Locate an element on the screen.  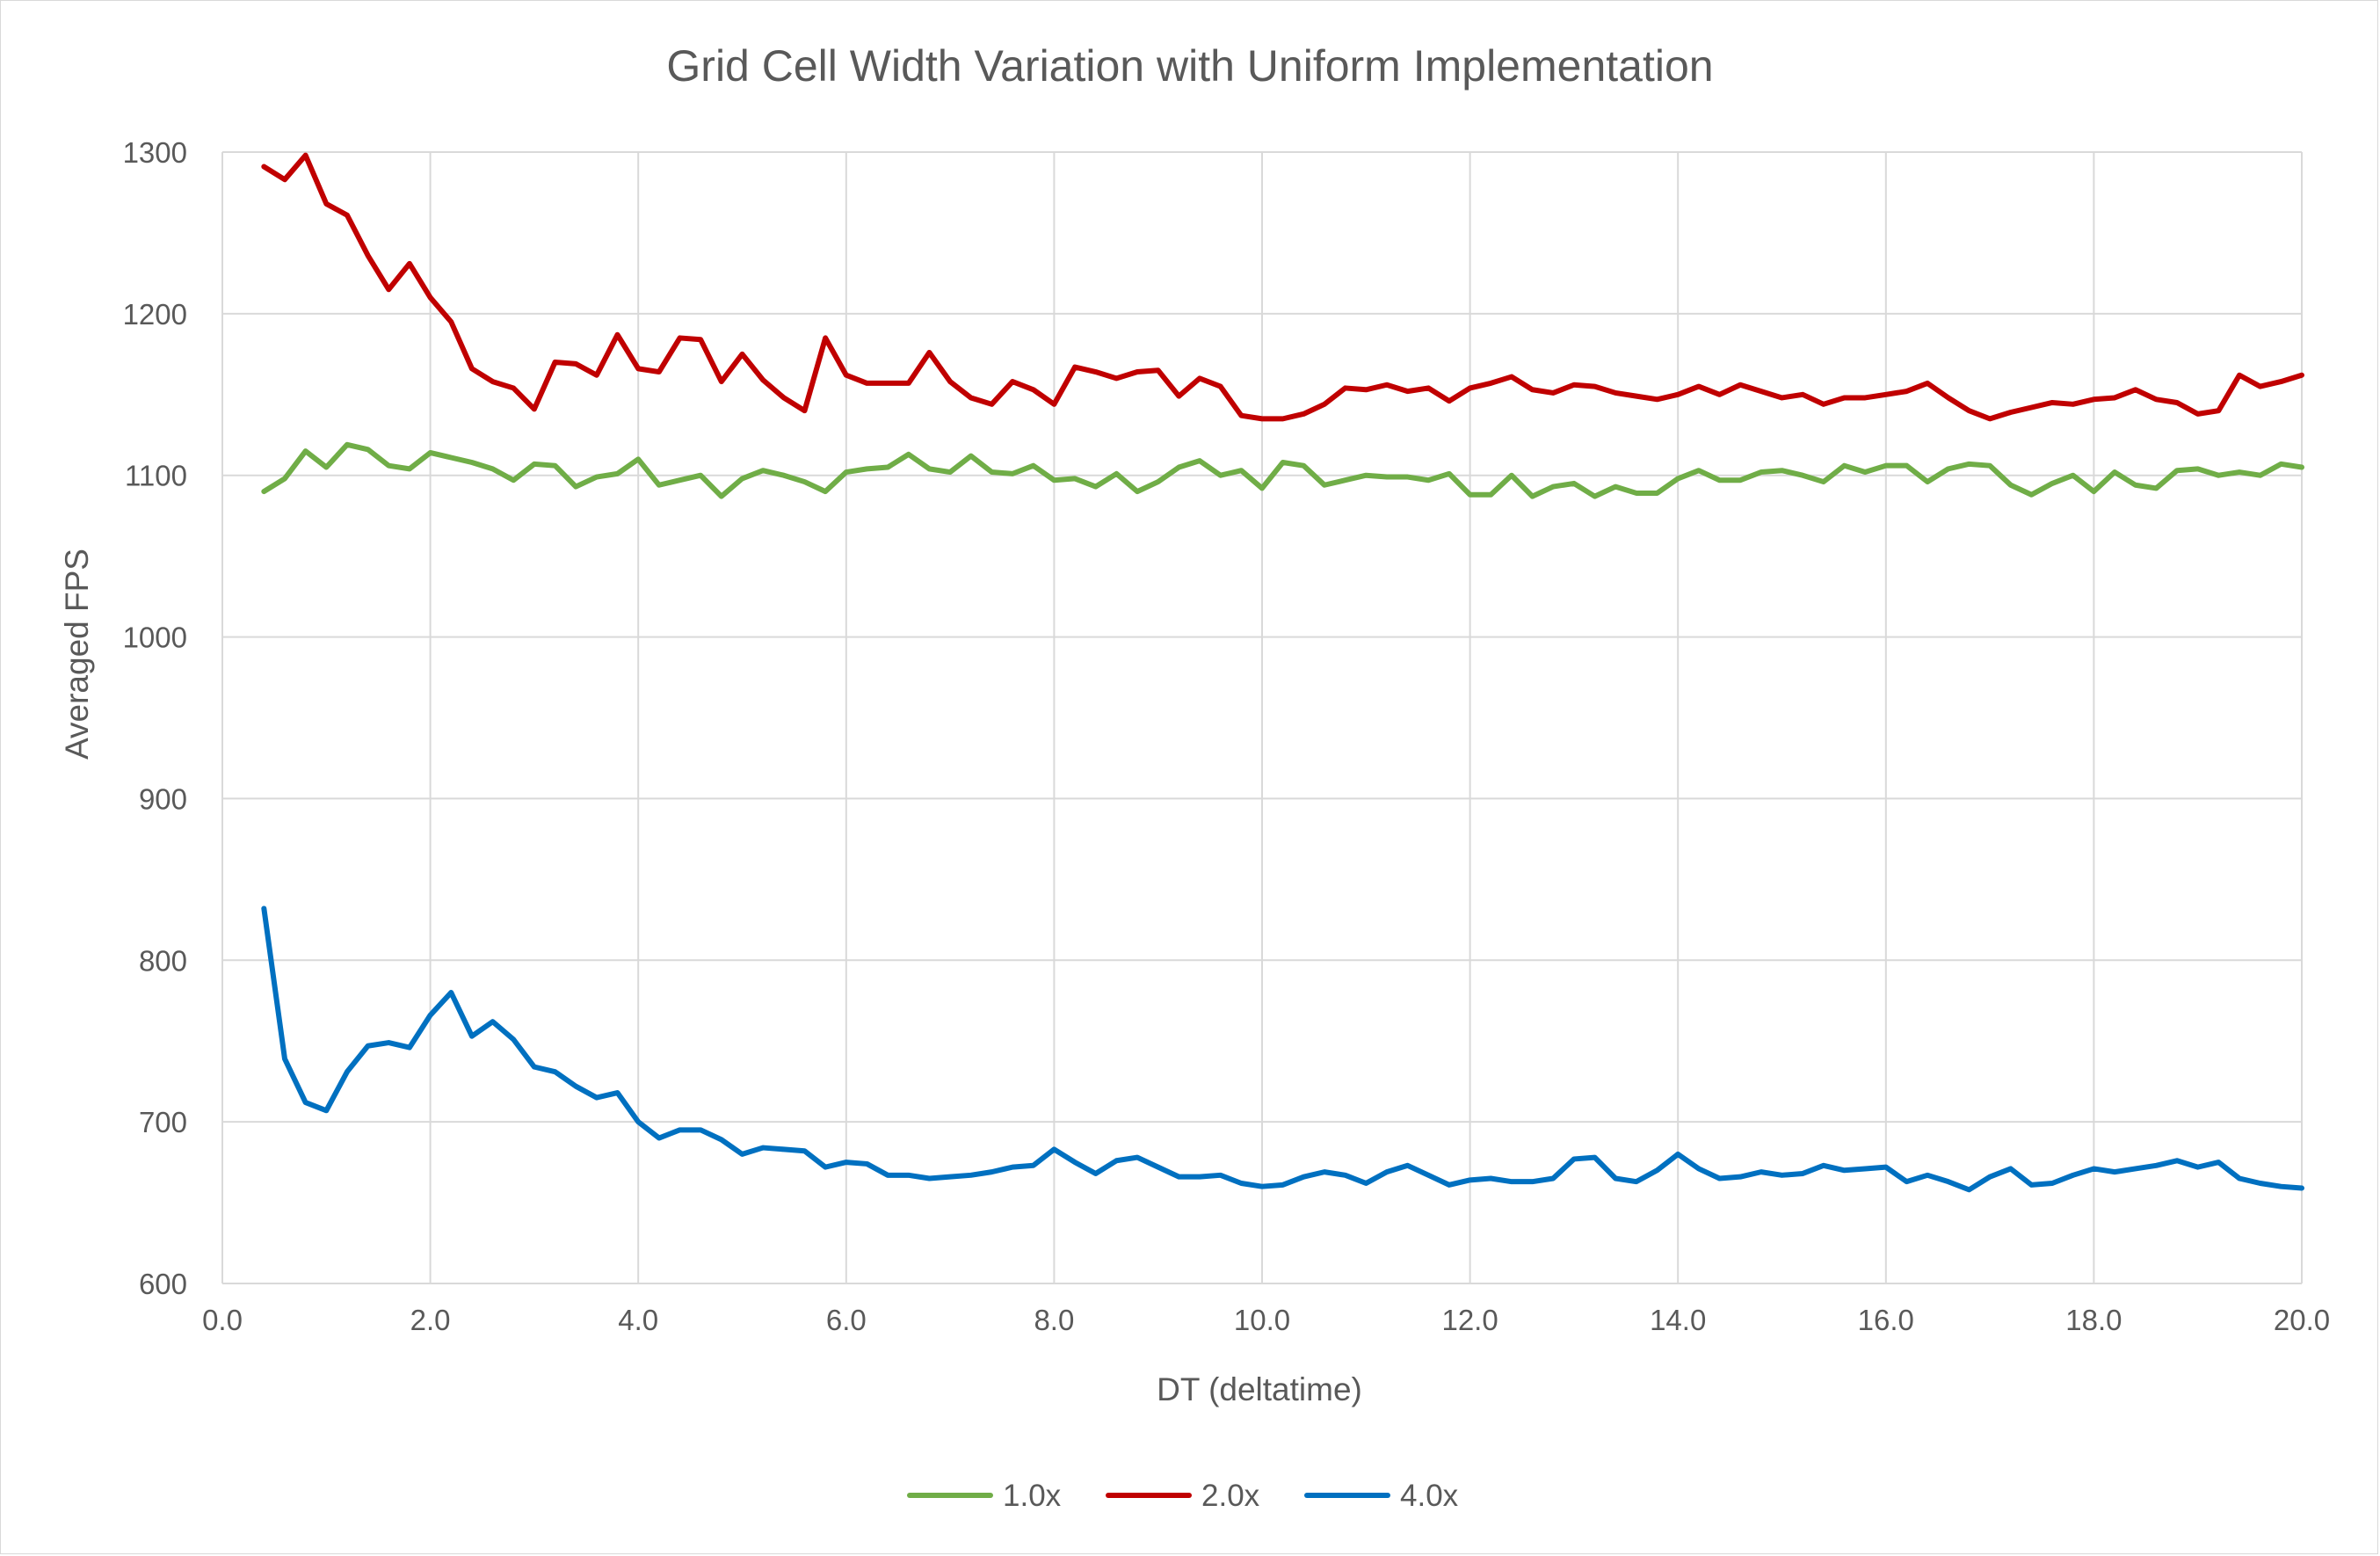
x-tick-label: 18.0 is located at coordinates (2093, 1320).